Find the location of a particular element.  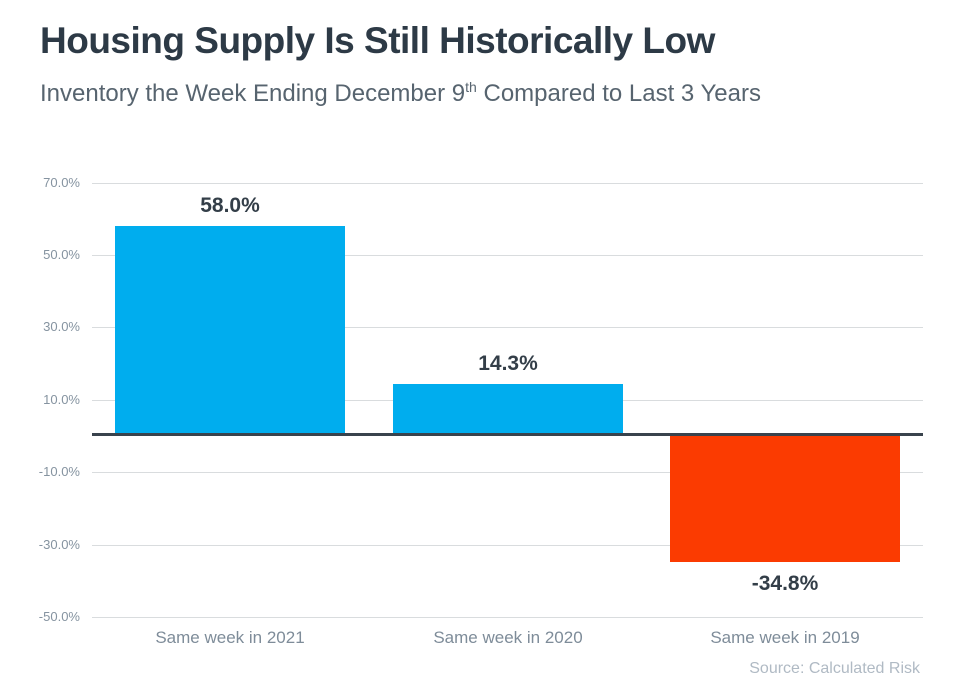

y-axis-tick-label: -10.0% is located at coordinates (59, 471).